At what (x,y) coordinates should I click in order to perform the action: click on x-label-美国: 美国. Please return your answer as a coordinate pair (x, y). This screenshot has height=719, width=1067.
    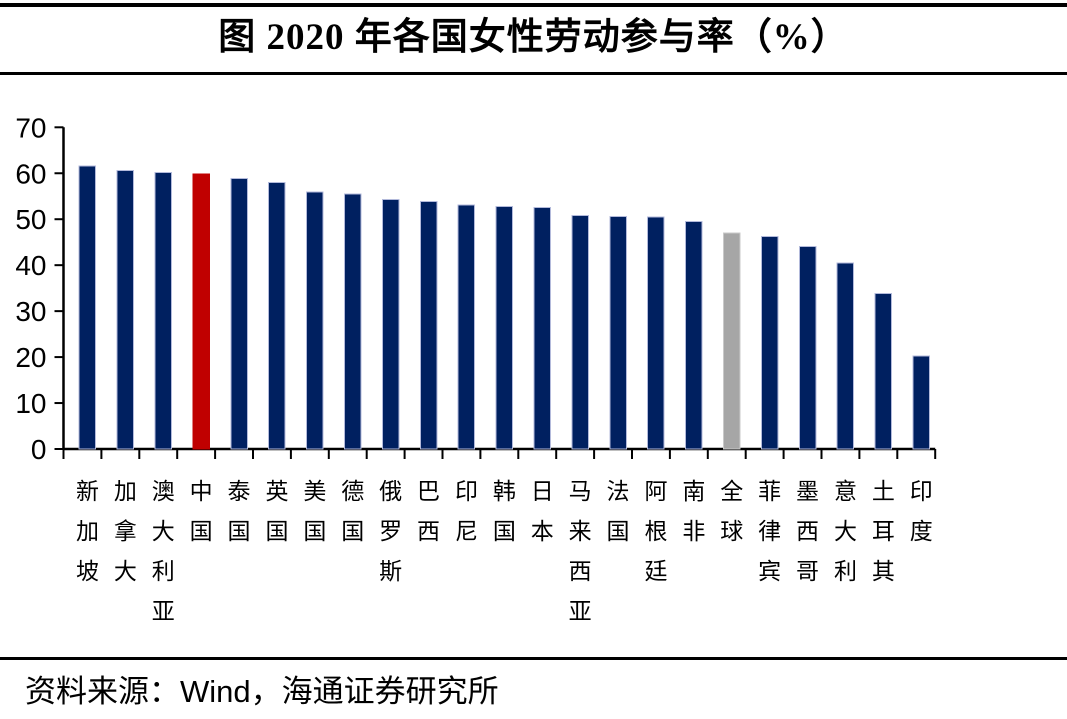
    Looking at the image, I should click on (314, 511).